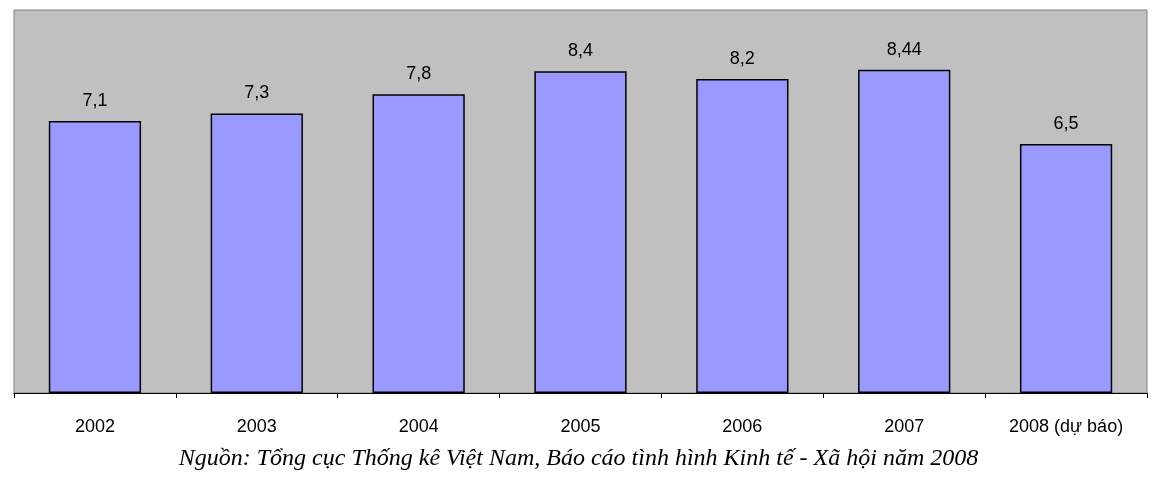  Describe the element at coordinates (256, 426) in the screenshot. I see `x-tick-label: 2003` at that location.